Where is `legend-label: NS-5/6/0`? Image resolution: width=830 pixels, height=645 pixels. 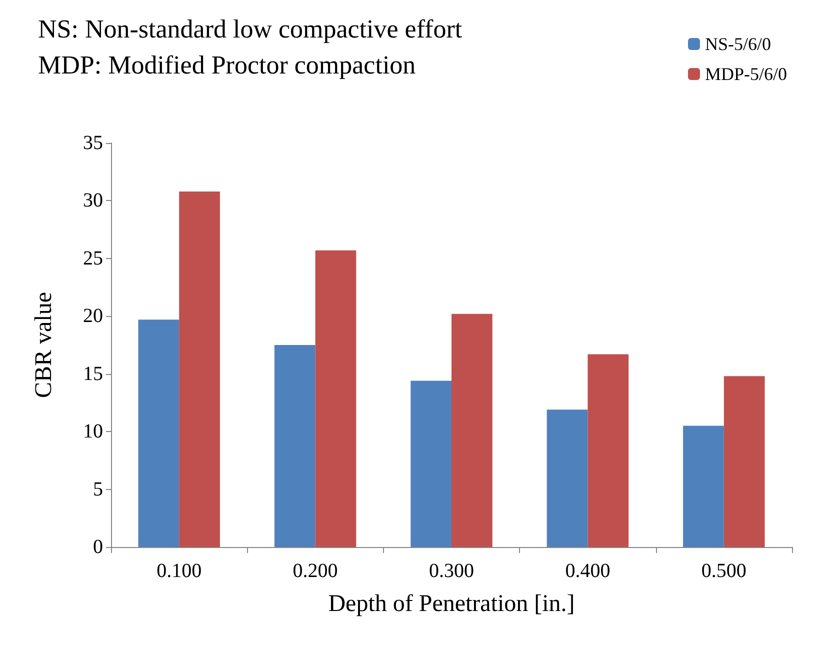 legend-label: NS-5/6/0 is located at coordinates (738, 44).